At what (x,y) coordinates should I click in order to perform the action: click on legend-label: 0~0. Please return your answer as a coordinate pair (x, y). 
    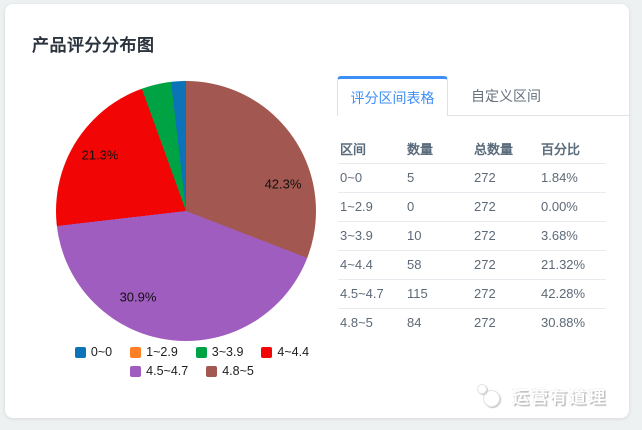
    Looking at the image, I should click on (101, 352).